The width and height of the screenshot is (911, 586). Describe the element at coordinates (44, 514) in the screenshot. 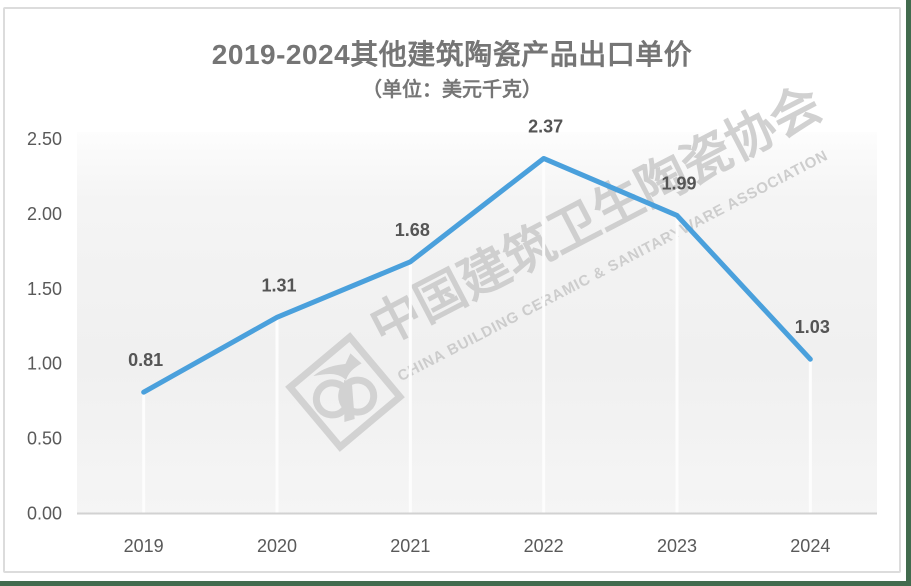

I see `y-tick-label: 0.00` at that location.